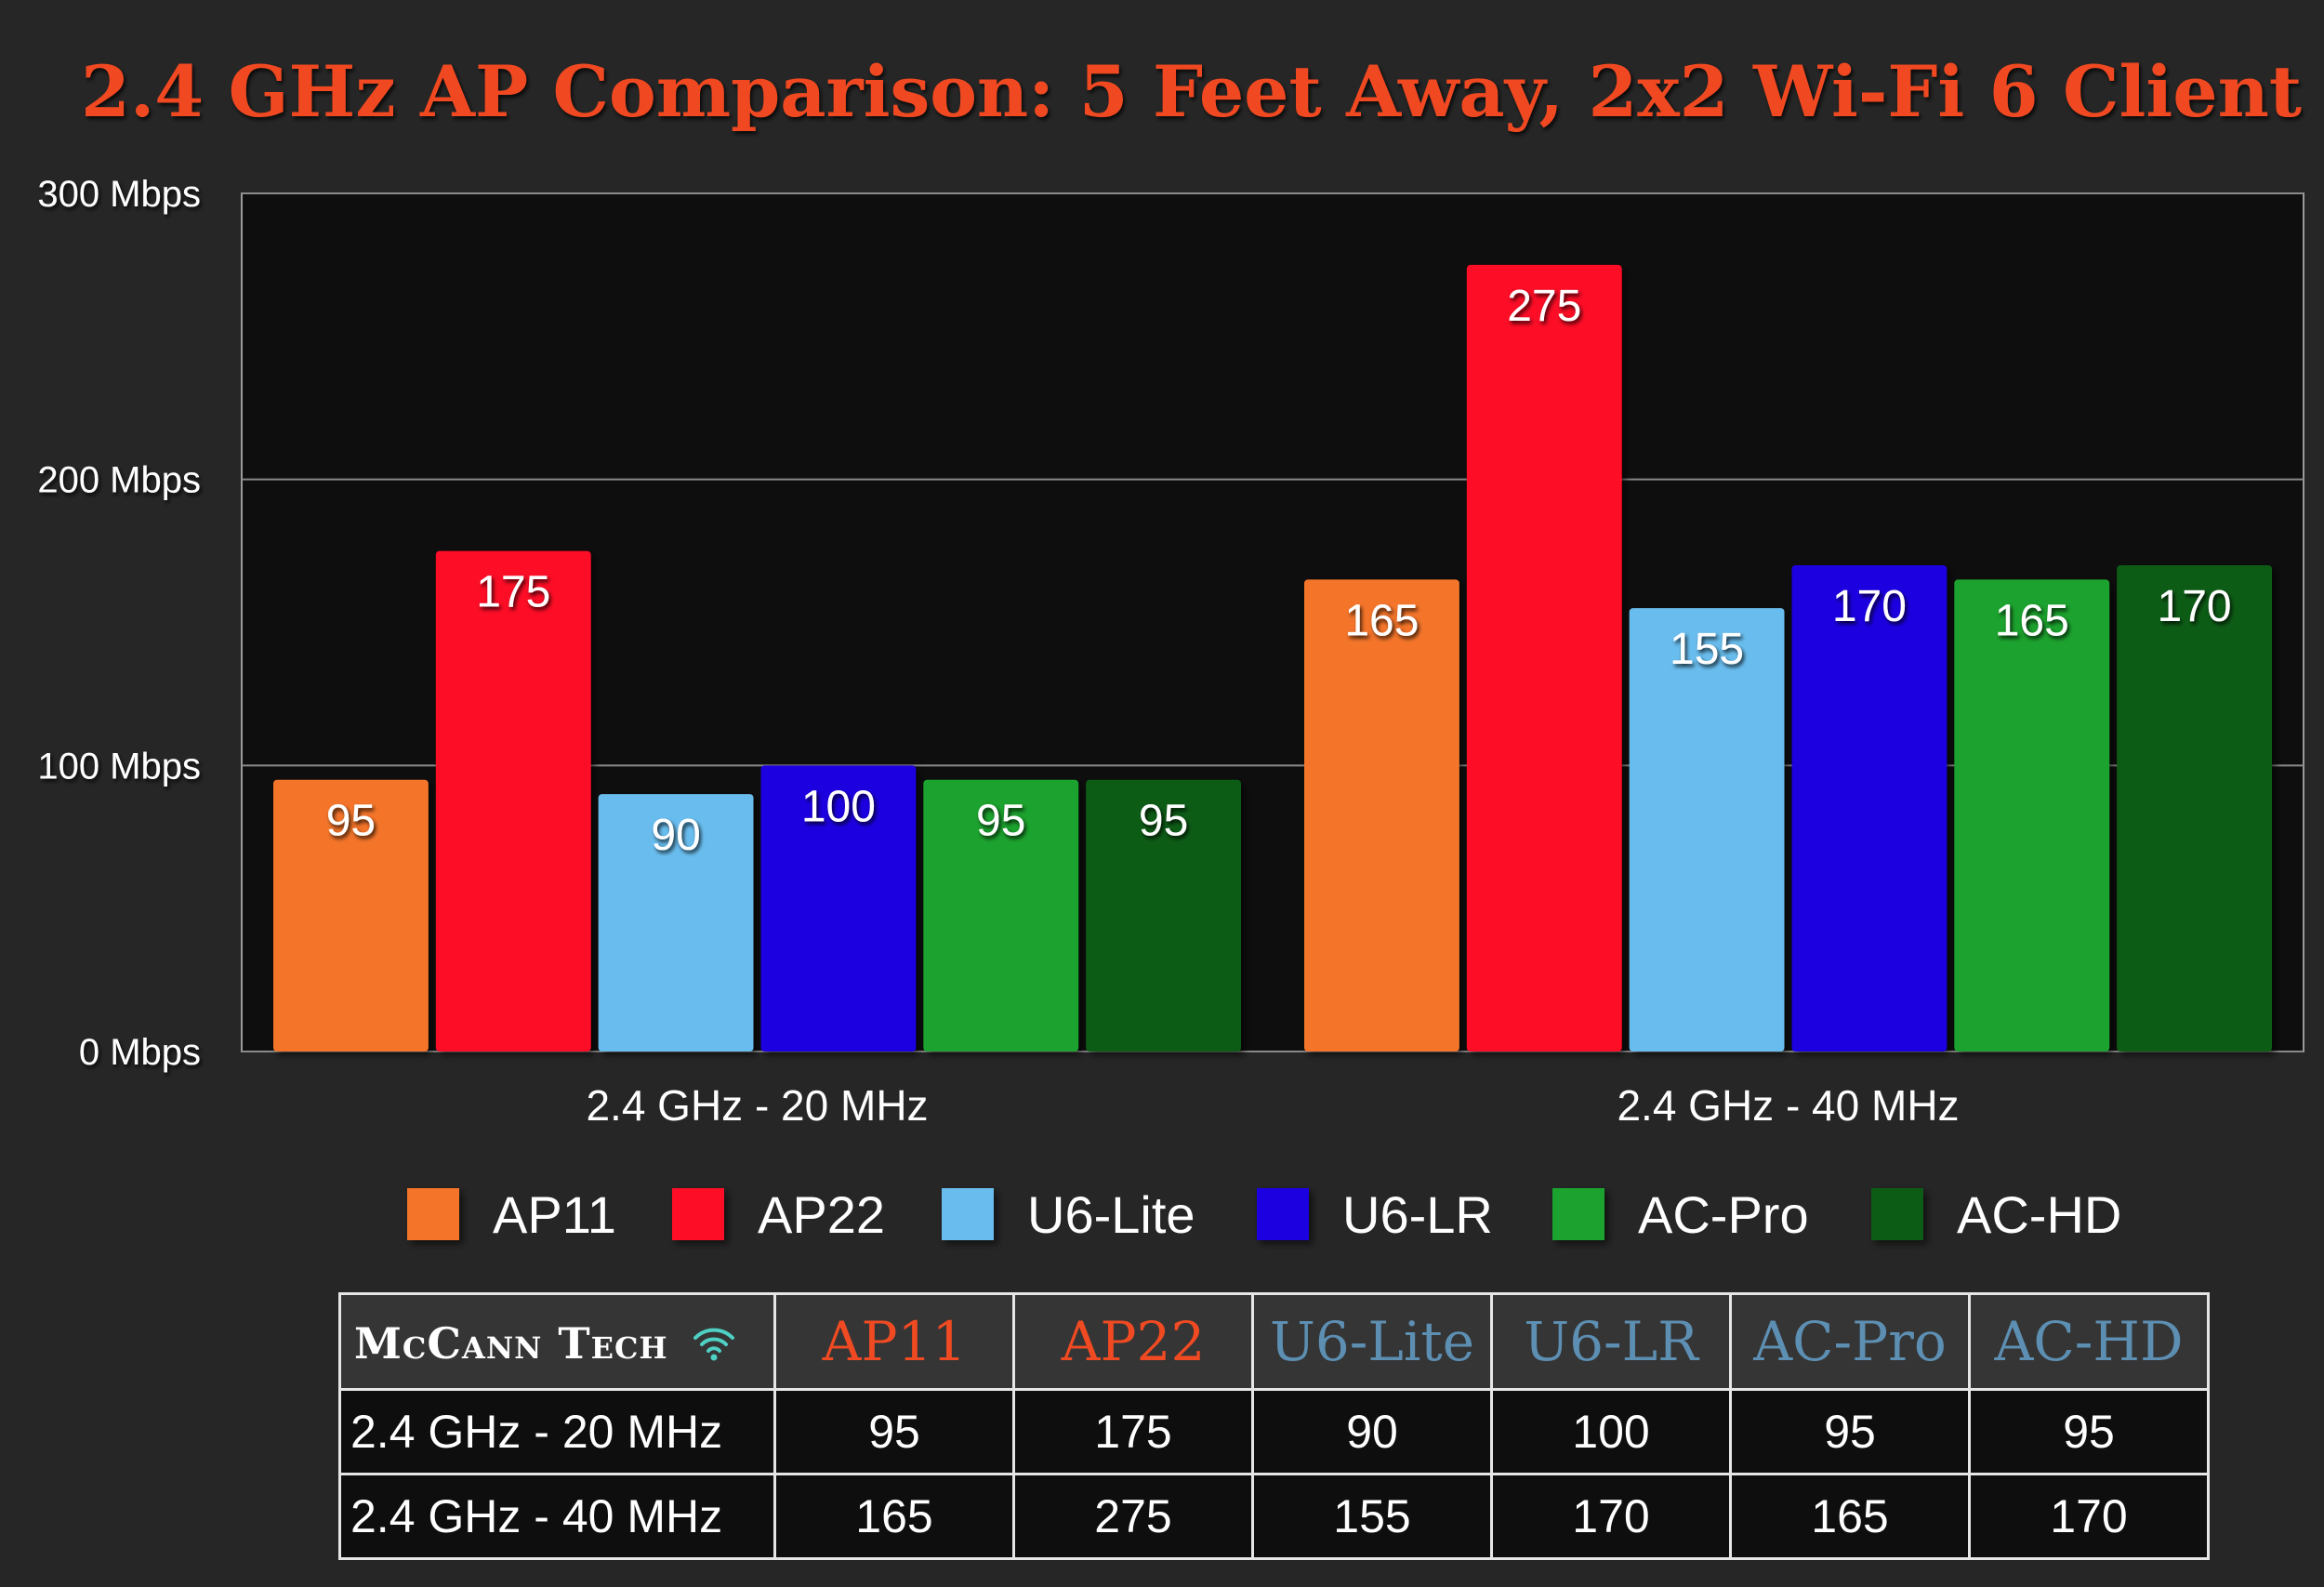  Describe the element at coordinates (1723, 1214) in the screenshot. I see `legend-label: AC-Pro` at that location.